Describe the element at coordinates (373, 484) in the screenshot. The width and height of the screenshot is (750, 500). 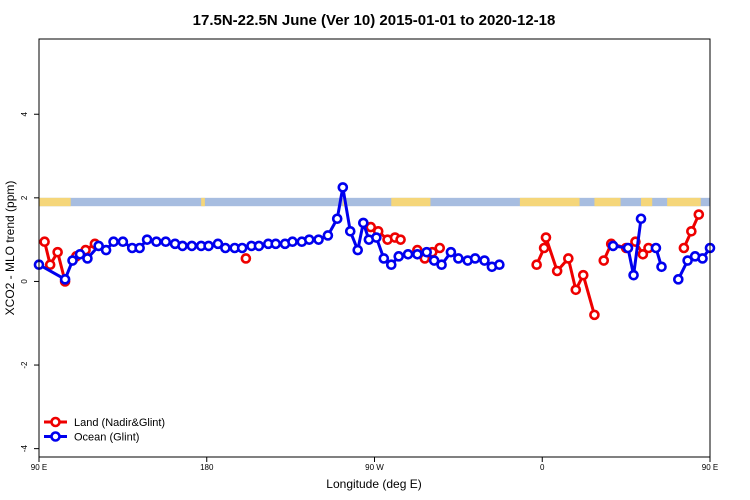
I see `x-axis-label: Longitude (deg E)` at that location.